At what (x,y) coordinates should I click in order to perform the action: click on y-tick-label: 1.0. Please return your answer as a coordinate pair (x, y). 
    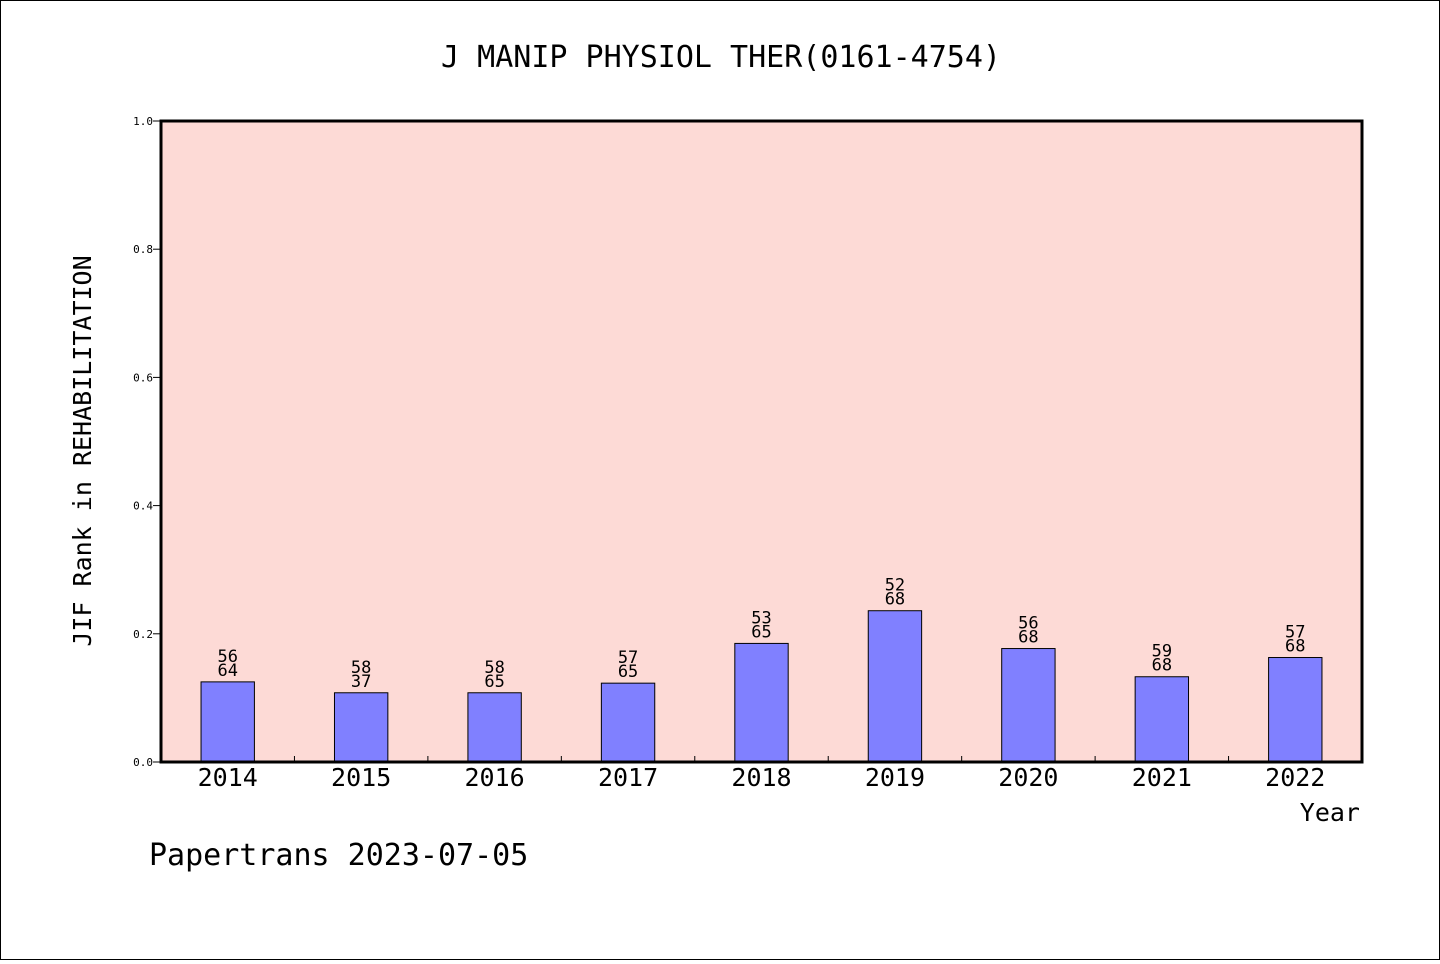
    Looking at the image, I should click on (143, 121).